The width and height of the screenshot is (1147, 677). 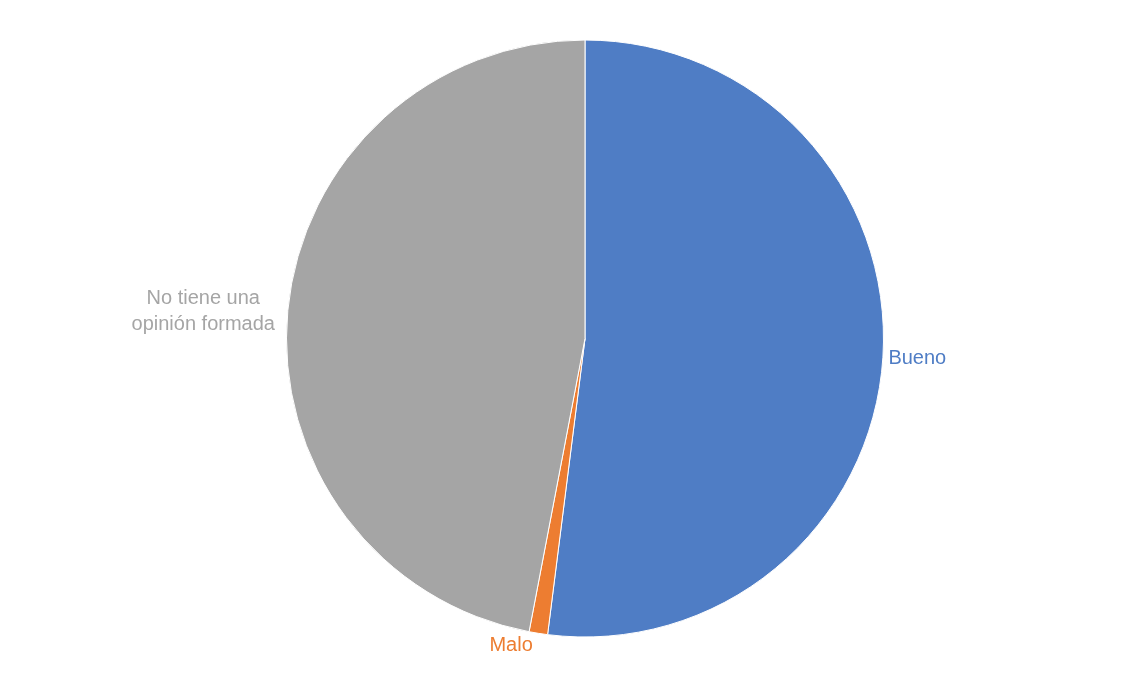 What do you see at coordinates (203, 310) in the screenshot?
I see `slice-label: No tiene una opinión formada` at bounding box center [203, 310].